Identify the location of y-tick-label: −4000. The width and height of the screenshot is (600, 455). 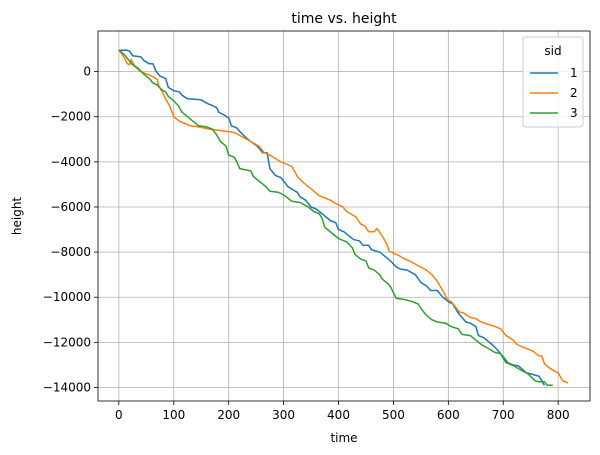
(70, 162).